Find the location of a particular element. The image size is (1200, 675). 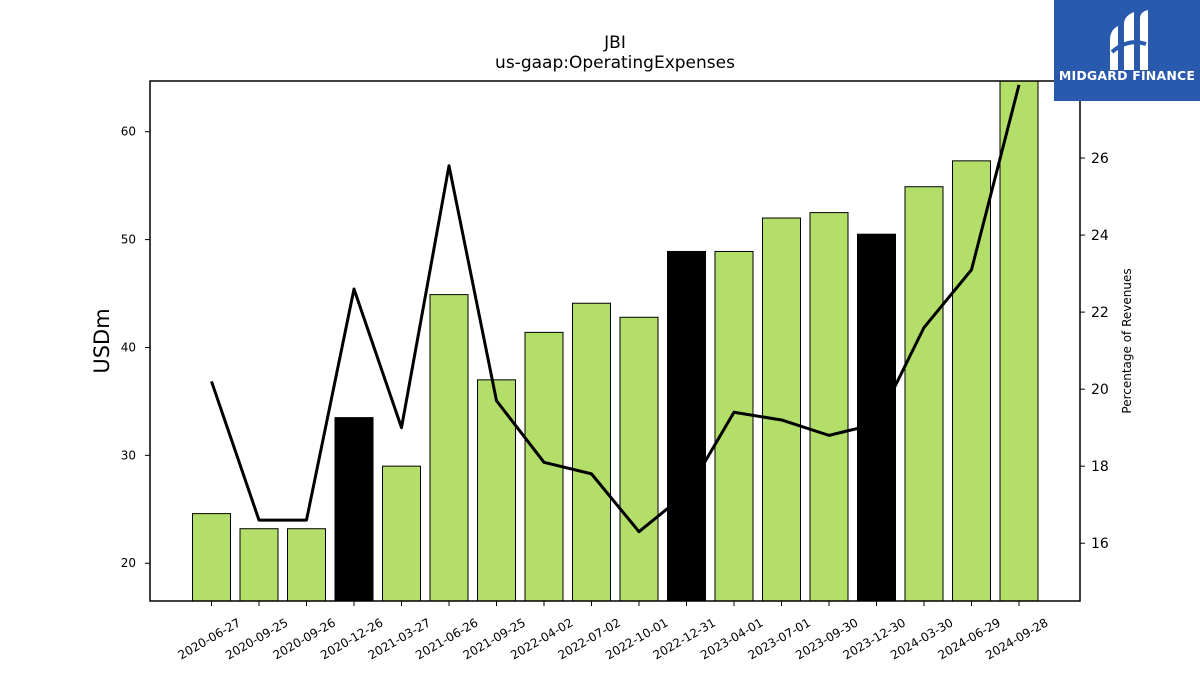

y2-tick-label: 18 is located at coordinates (1100, 467).